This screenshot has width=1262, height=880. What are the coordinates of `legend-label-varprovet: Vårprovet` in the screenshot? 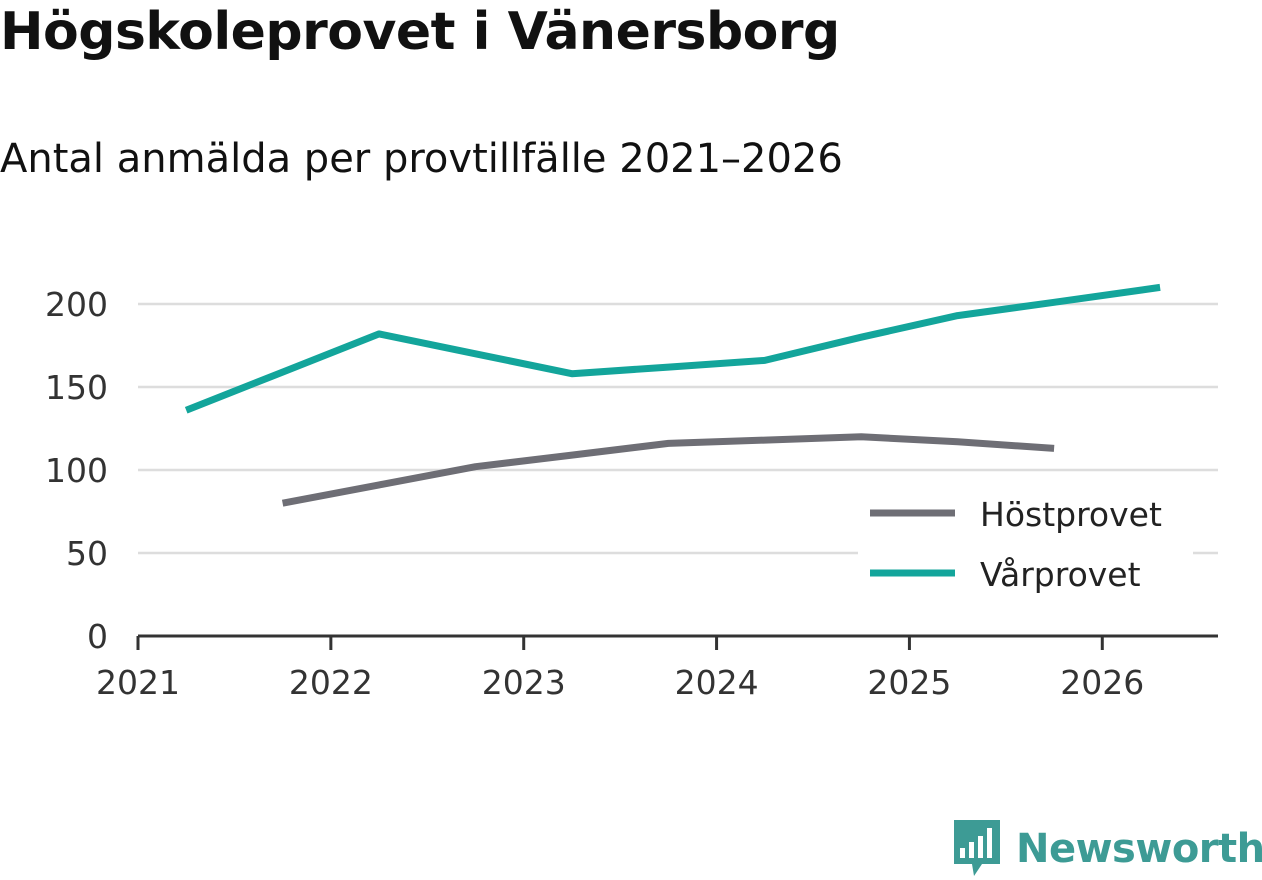 It's located at (1060, 574).